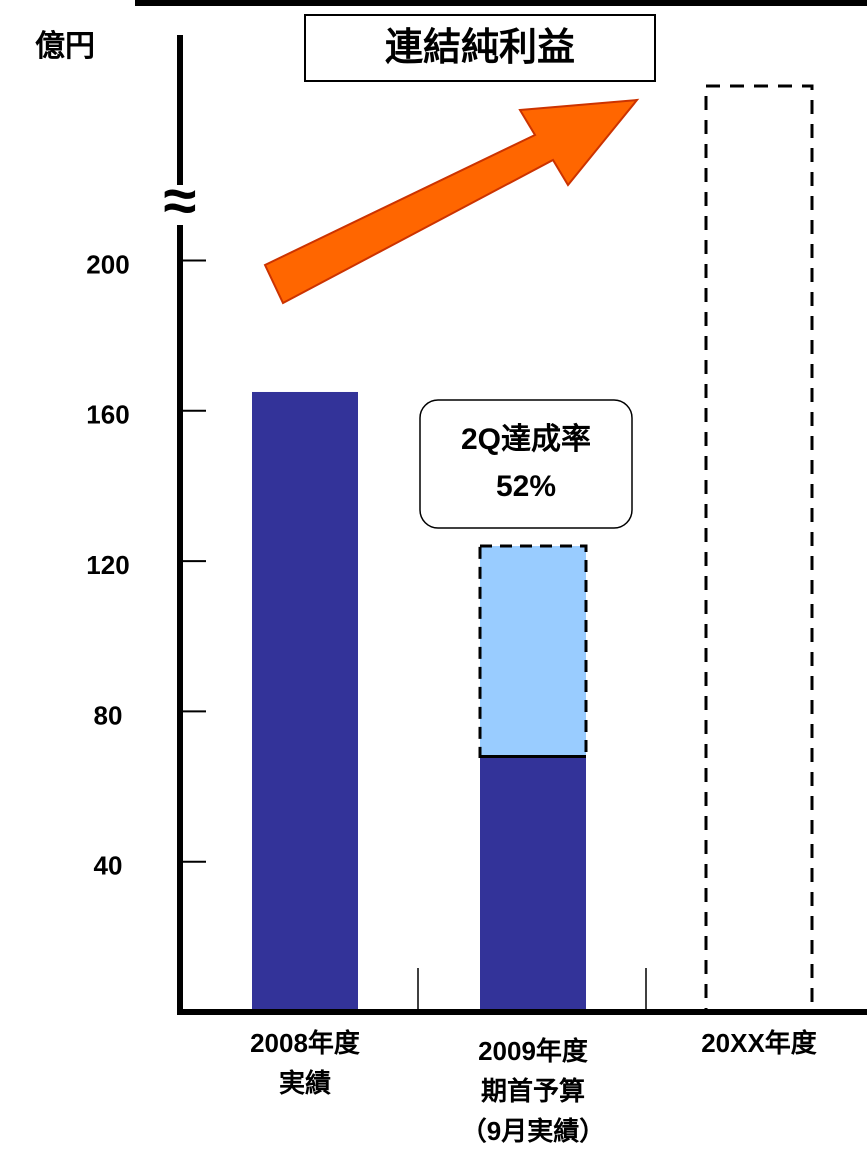  Describe the element at coordinates (759, 1043) in the screenshot. I see `x-tick-label: 20XX年度` at that location.